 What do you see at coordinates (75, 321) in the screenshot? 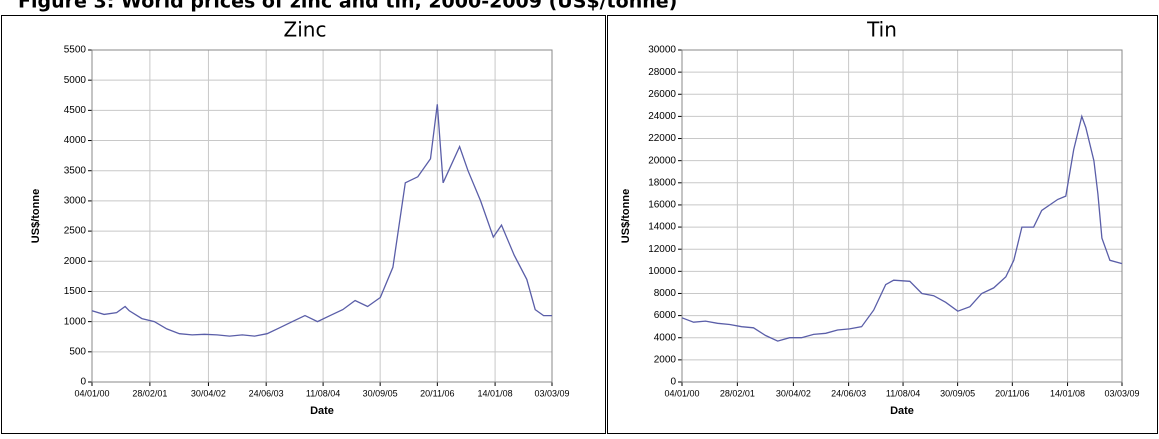
I see `y-tick-label: 1000` at bounding box center [75, 321].